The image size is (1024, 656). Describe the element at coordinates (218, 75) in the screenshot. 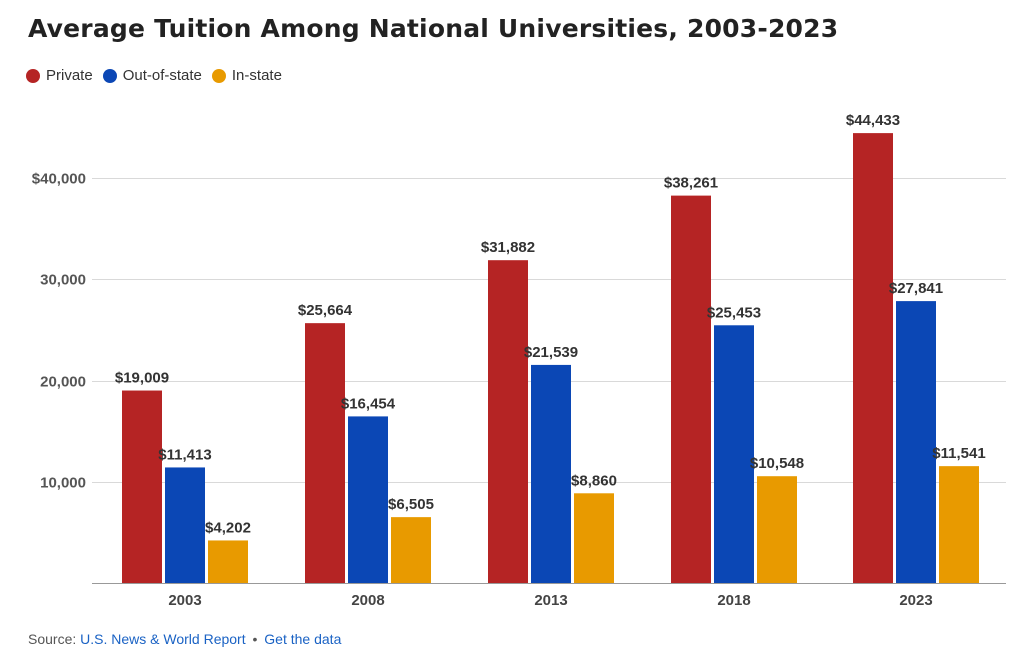

I see `legend-swatch-in-state` at that location.